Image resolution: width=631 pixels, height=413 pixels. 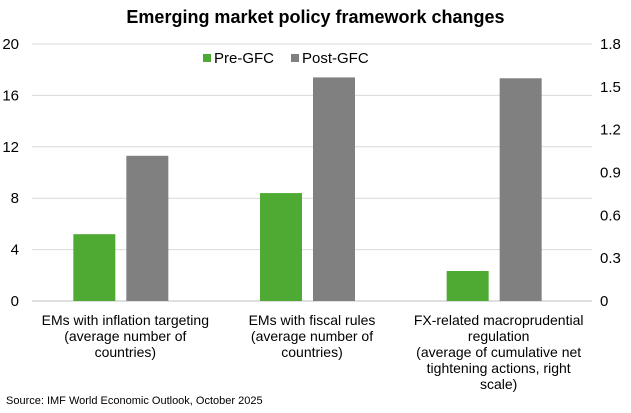 I want to click on left-tick-label: 4, so click(x=15, y=250).